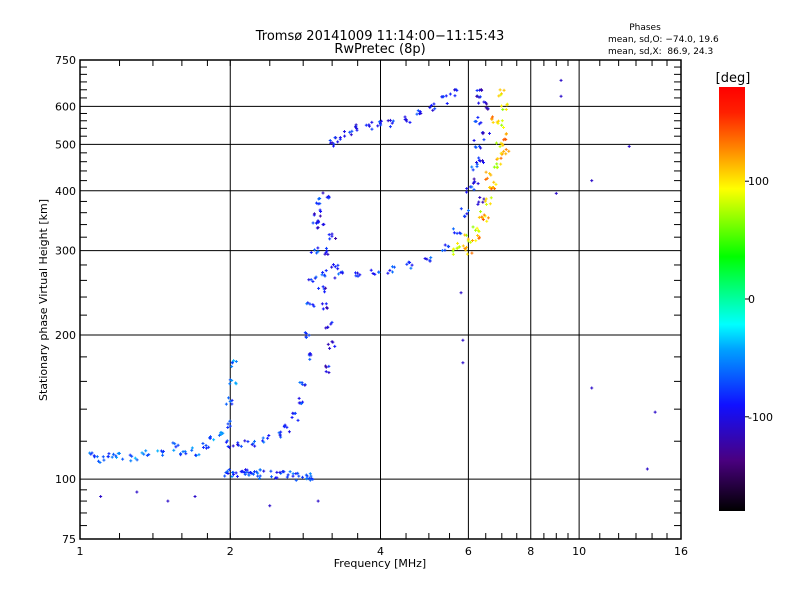  Describe the element at coordinates (65, 144) in the screenshot. I see `y-tick-label: 500` at that location.